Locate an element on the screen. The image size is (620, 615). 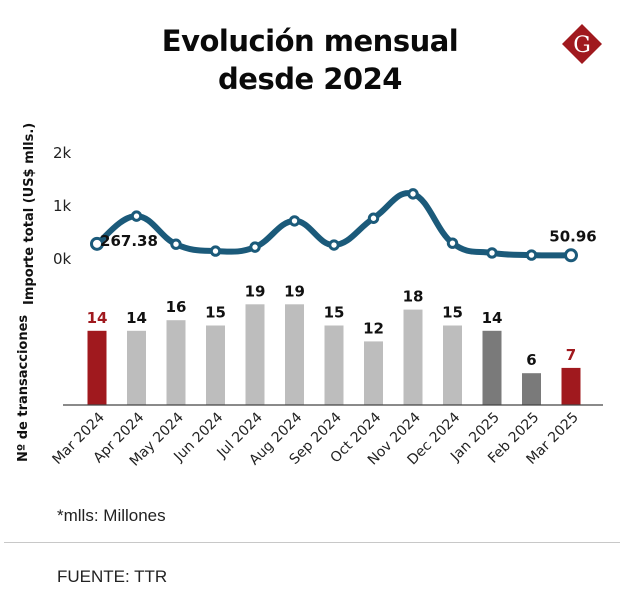
bar-value-label: 12 is located at coordinates (373, 328).